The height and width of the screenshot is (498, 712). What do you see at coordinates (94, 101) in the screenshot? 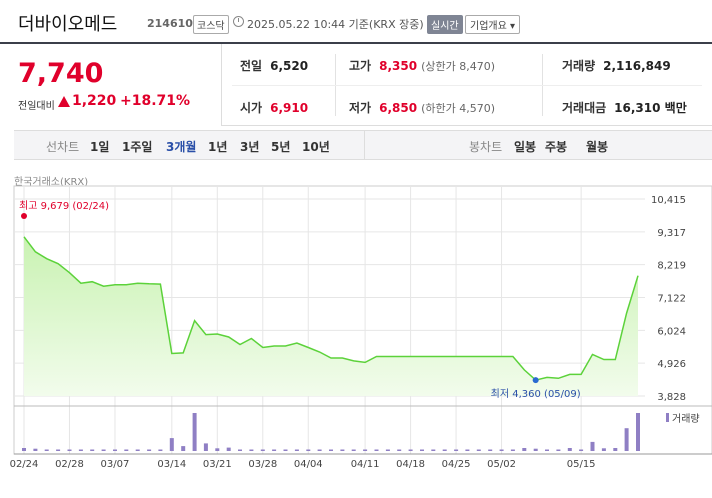
I see `change-value: 1,220` at bounding box center [94, 101].